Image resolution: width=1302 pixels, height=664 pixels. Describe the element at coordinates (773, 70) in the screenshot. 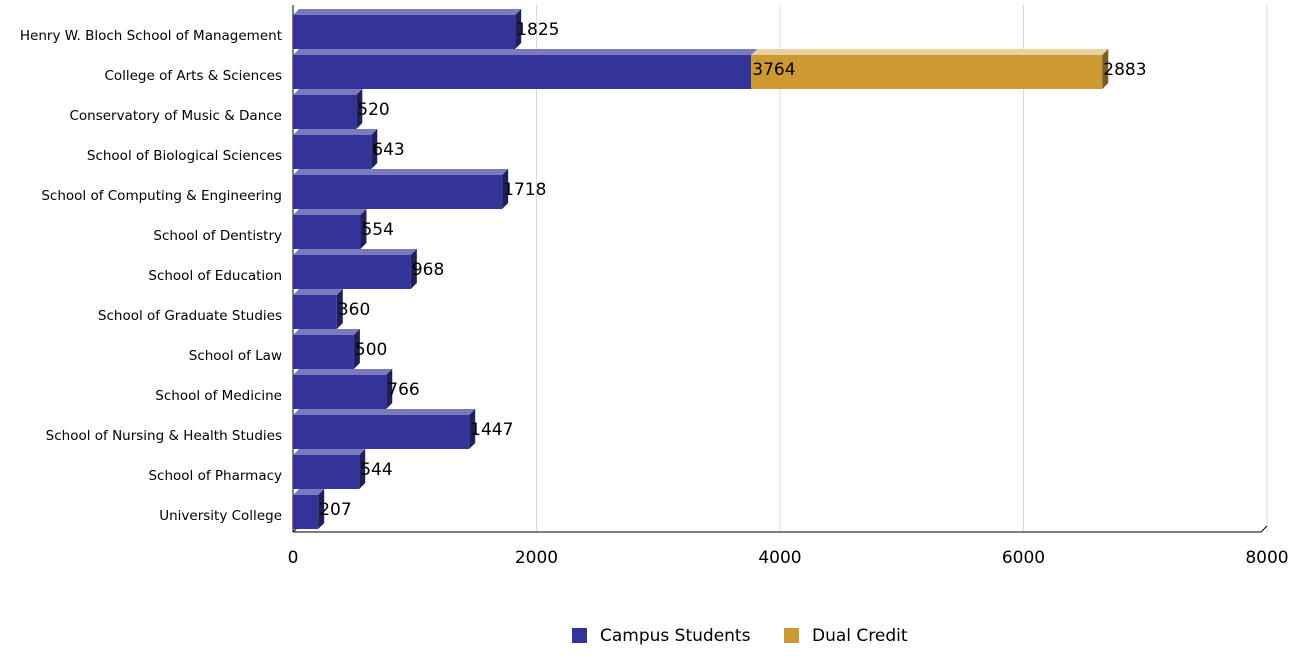

I see `data-label: 3764` at that location.